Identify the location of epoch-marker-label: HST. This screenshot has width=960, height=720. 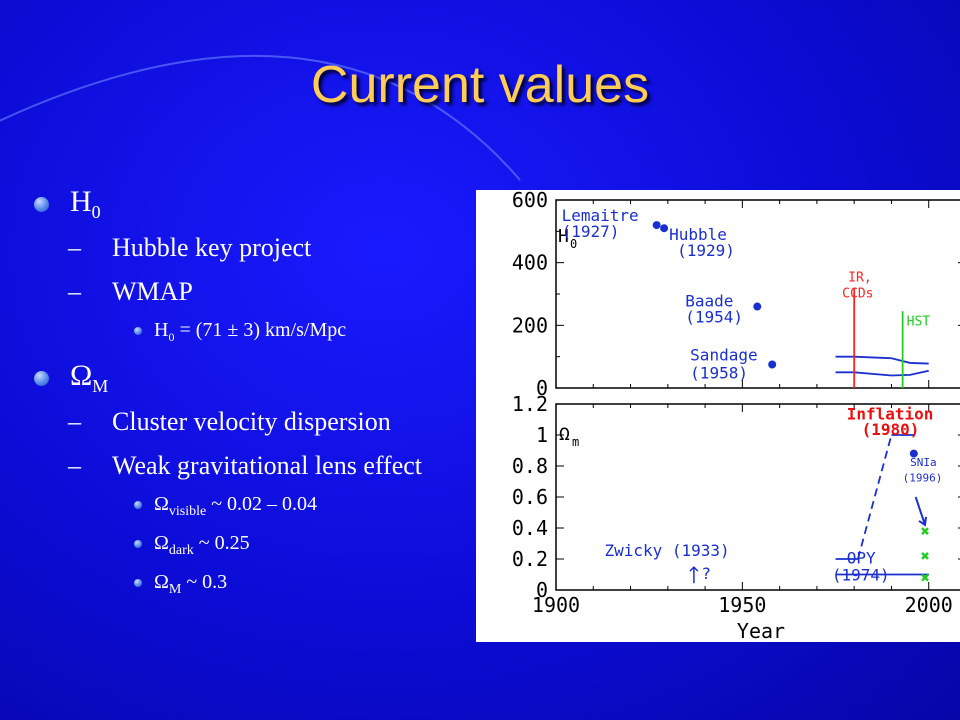
(919, 321).